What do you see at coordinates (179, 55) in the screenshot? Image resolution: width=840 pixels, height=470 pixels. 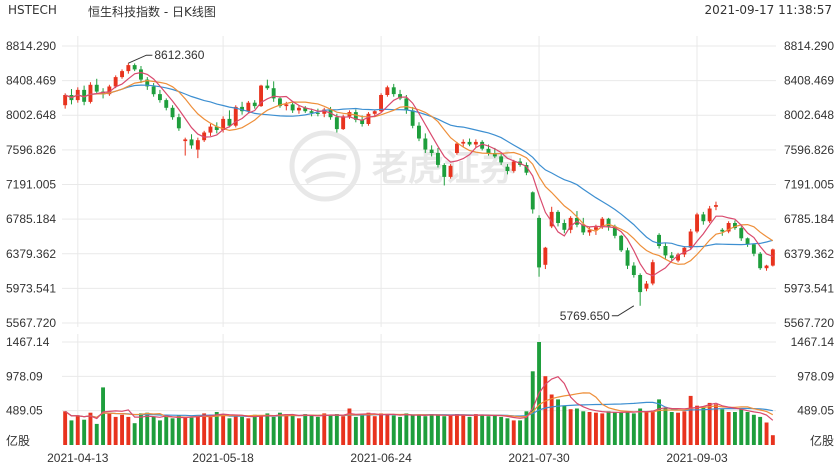 I see `high-annotation-label: 8612.360` at bounding box center [179, 55].